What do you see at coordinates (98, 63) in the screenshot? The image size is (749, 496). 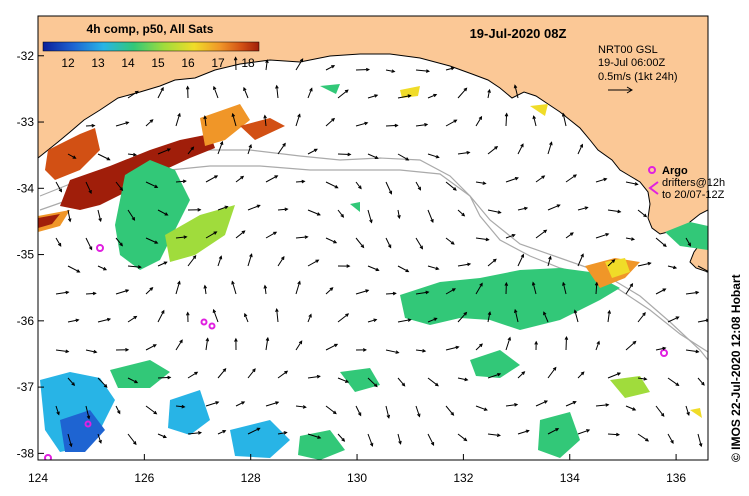 I see `colorbar-tick-label: 13` at bounding box center [98, 63].